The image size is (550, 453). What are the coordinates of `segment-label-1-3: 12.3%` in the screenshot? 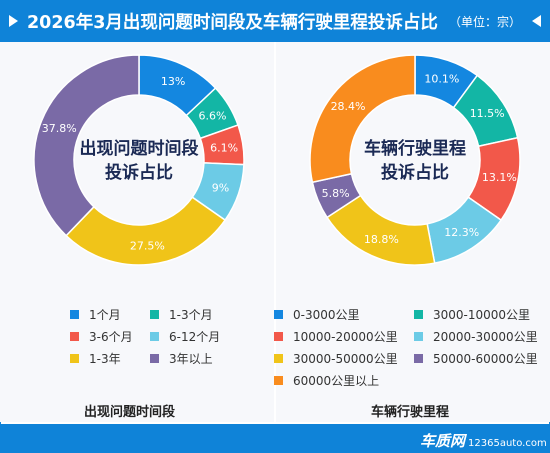 It's located at (461, 232).